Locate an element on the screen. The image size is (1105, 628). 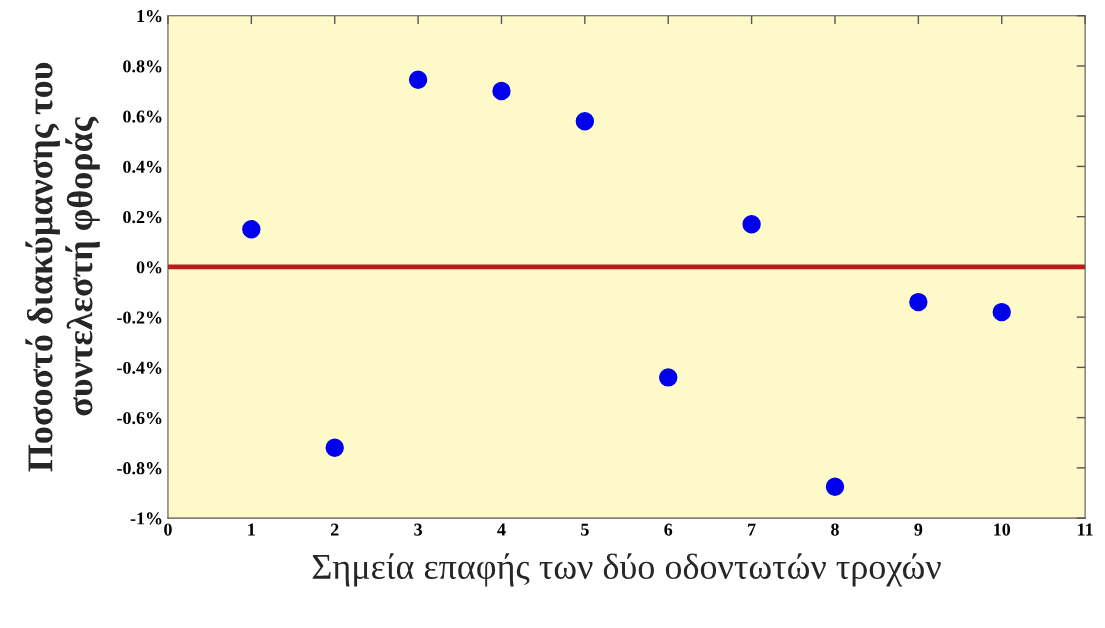
y-axis-title: Ποσοστό διακύμανσης του συντελεστή φθοράς is located at coordinates (62, 267).